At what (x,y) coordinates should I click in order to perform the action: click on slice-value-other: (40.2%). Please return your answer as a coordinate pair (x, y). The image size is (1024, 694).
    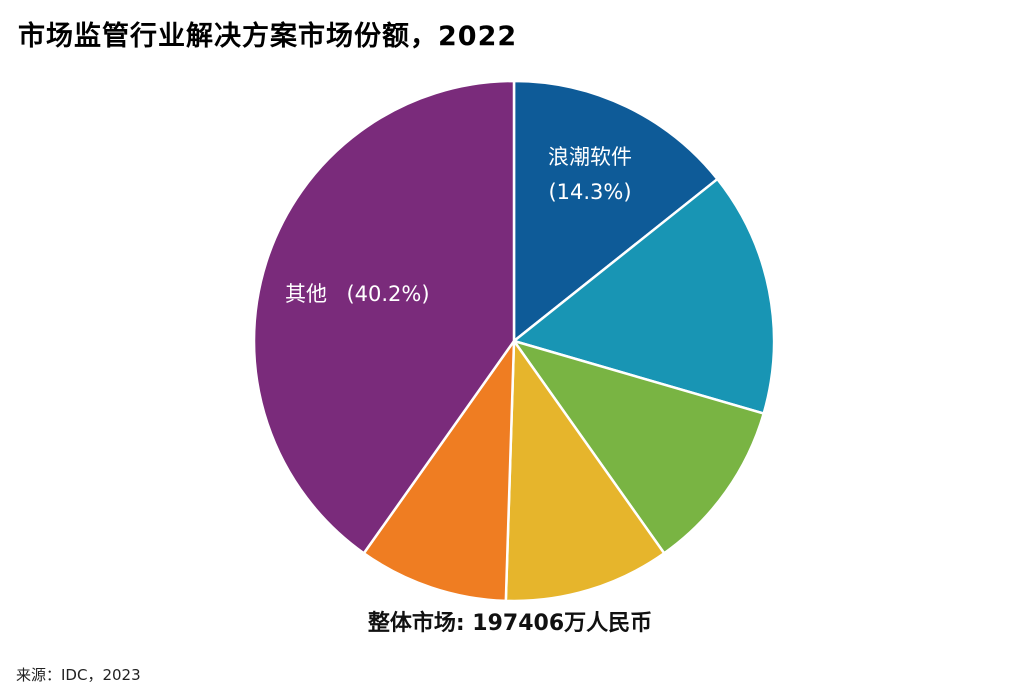
    Looking at the image, I should click on (387, 294).